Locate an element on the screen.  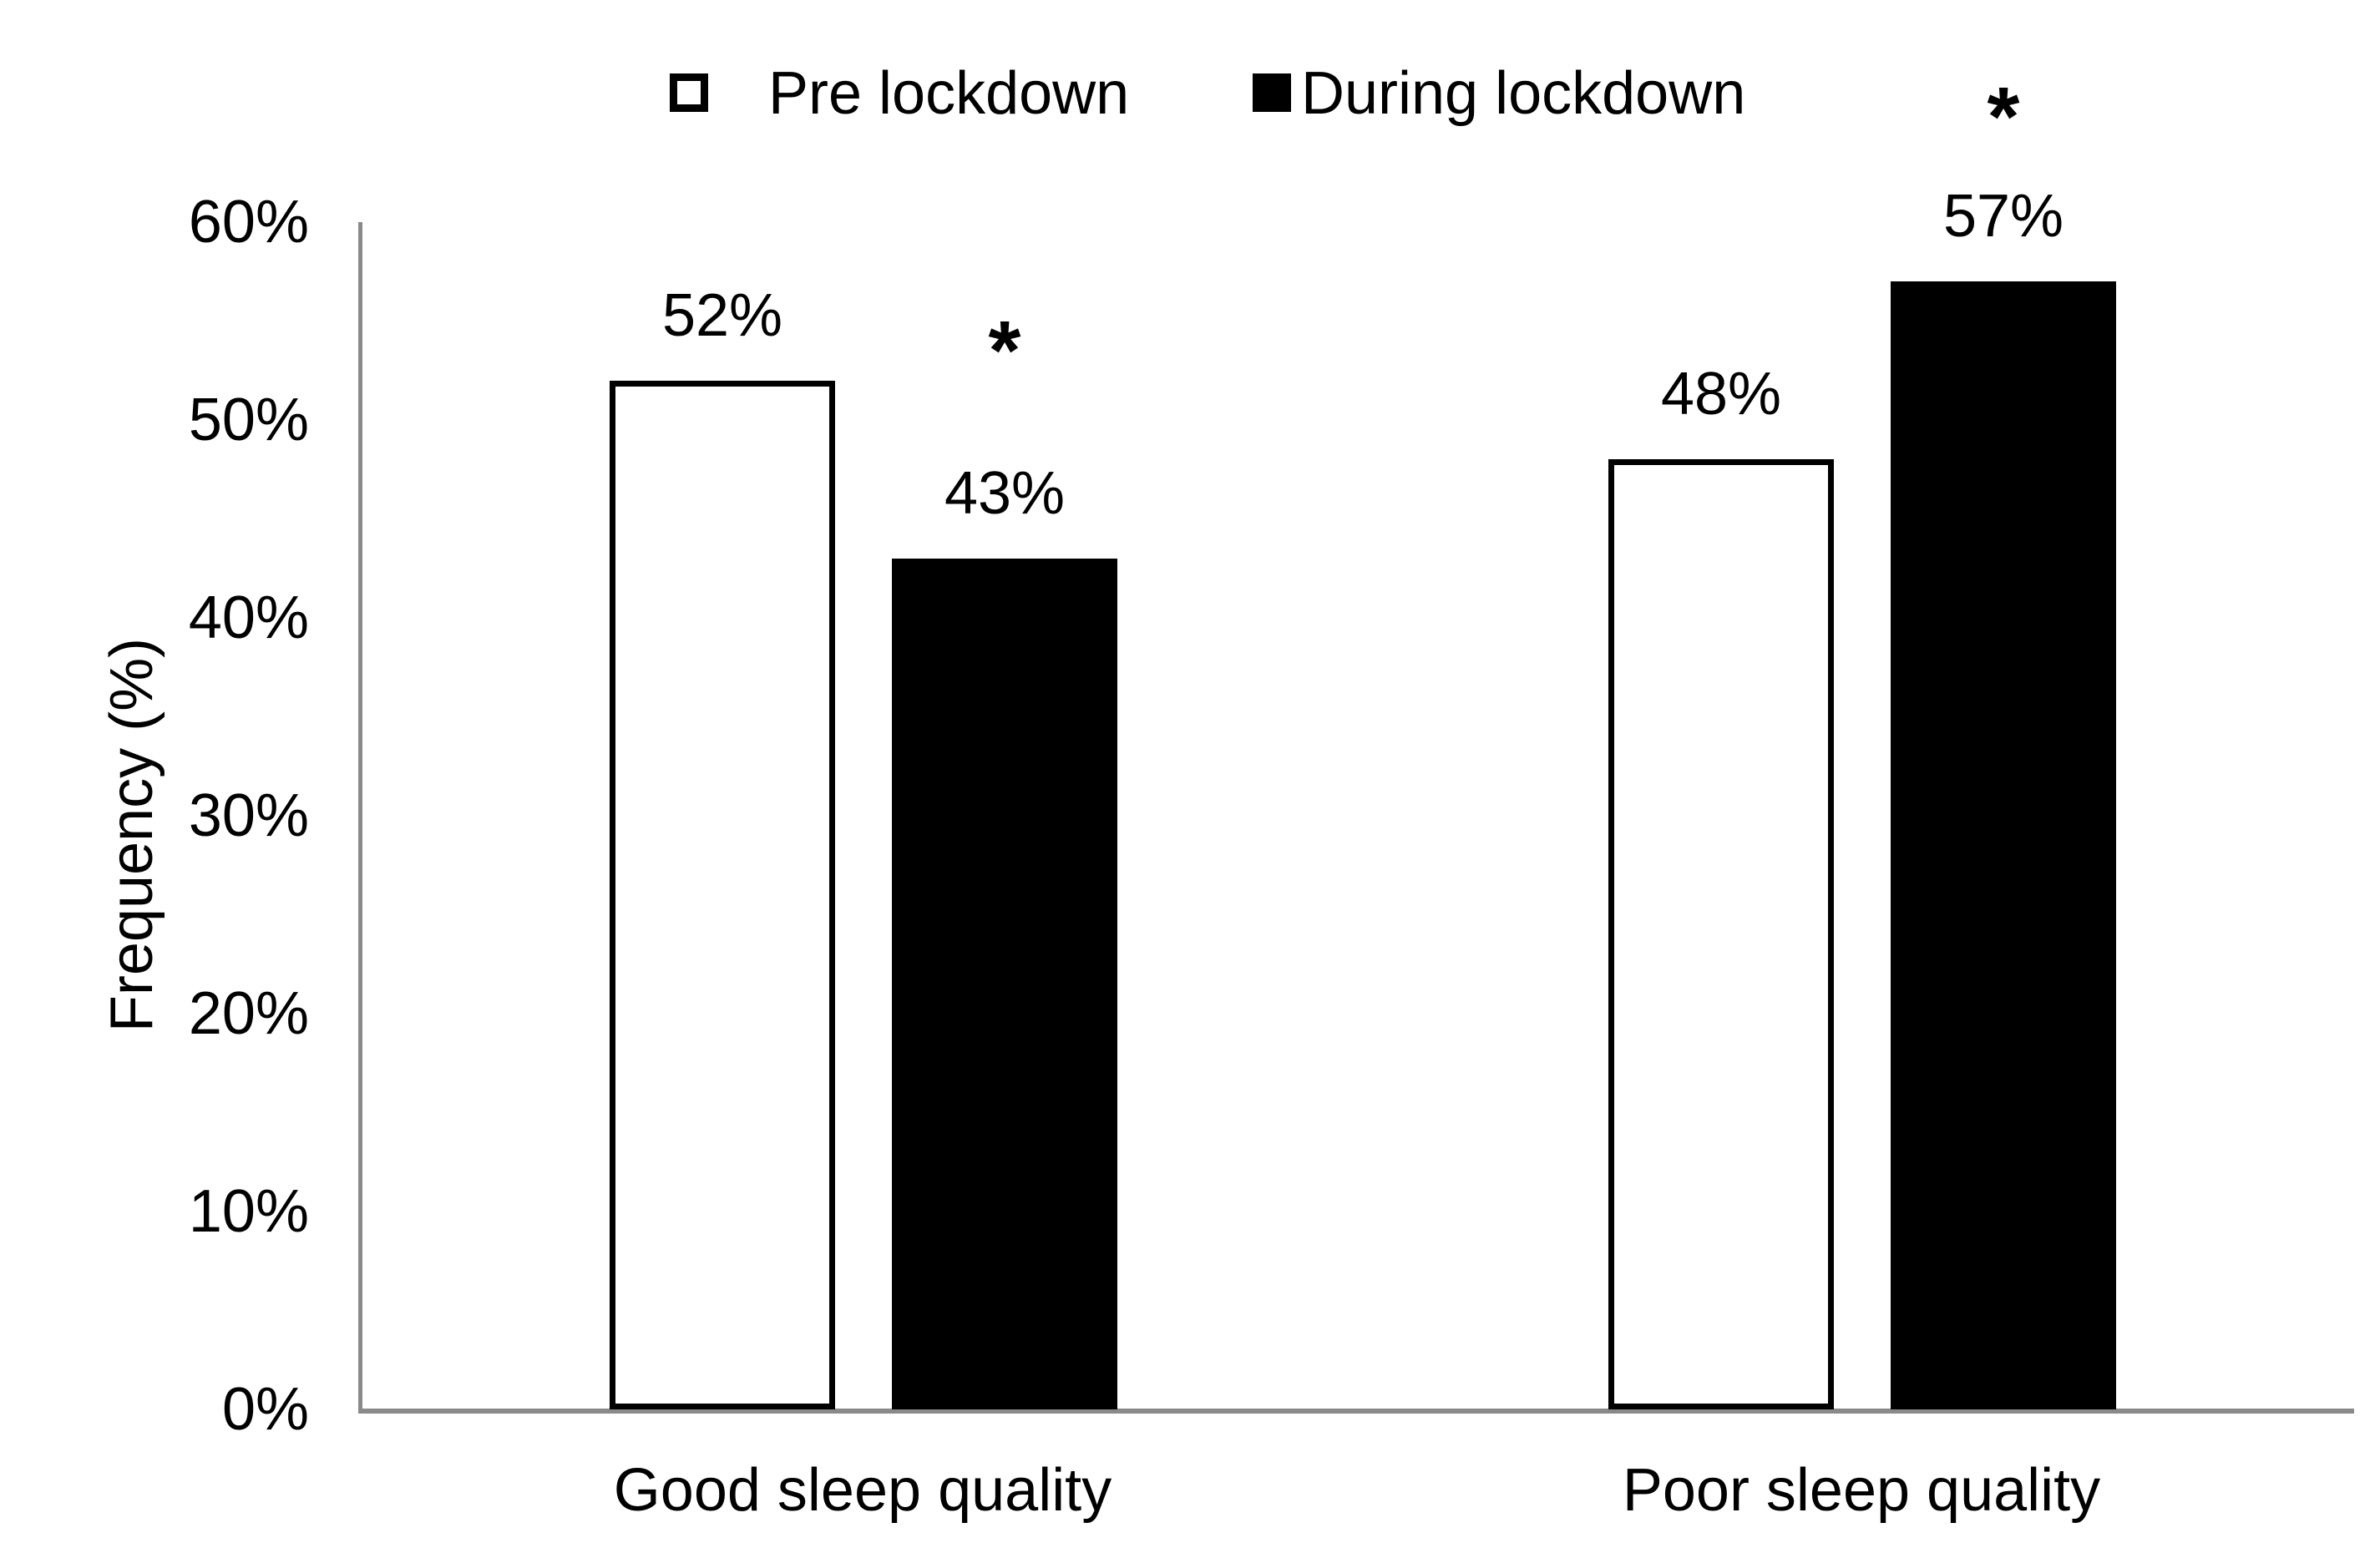
value-label-during-lockdown-poor-sleep-quality: 57% is located at coordinates (2003, 216).